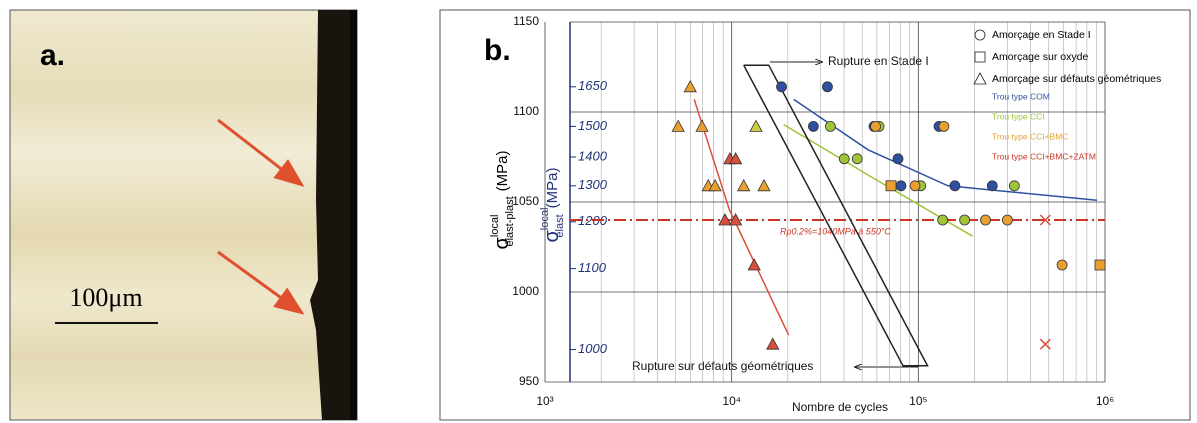  Describe the element at coordinates (731, 401) in the screenshot. I see `x-tick-label: 10⁴` at that location.